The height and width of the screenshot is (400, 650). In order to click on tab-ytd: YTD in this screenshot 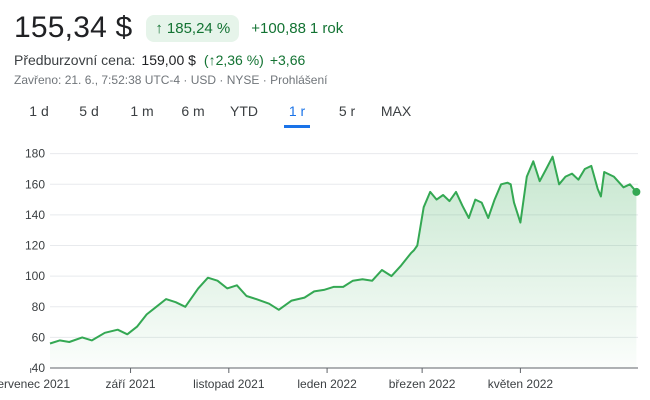, I will do `click(244, 111)`.